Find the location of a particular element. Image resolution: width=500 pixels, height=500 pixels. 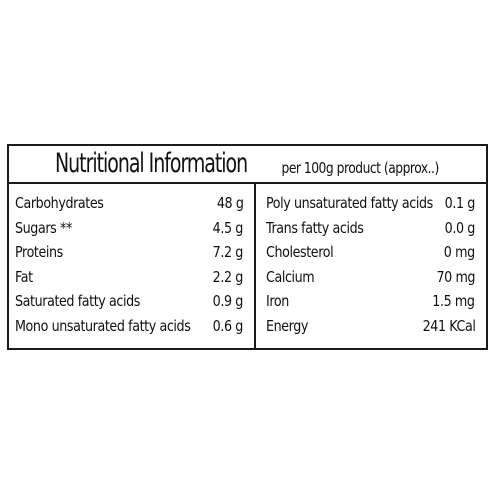

nutrient-value: 0.1 g is located at coordinates (460, 203).